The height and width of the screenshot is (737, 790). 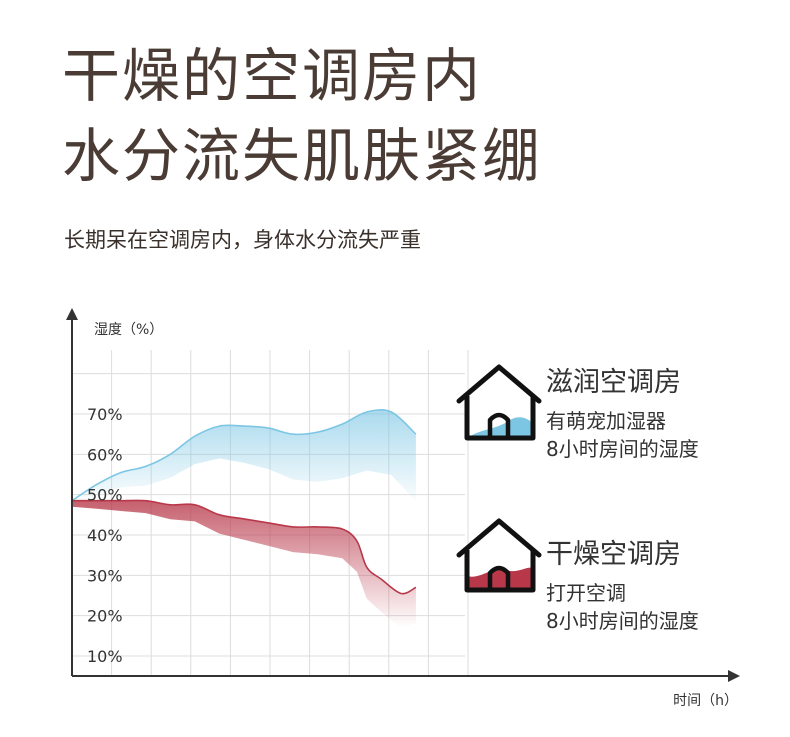 I want to click on legend-dry-title: 干燥空调房, so click(x=613, y=554).